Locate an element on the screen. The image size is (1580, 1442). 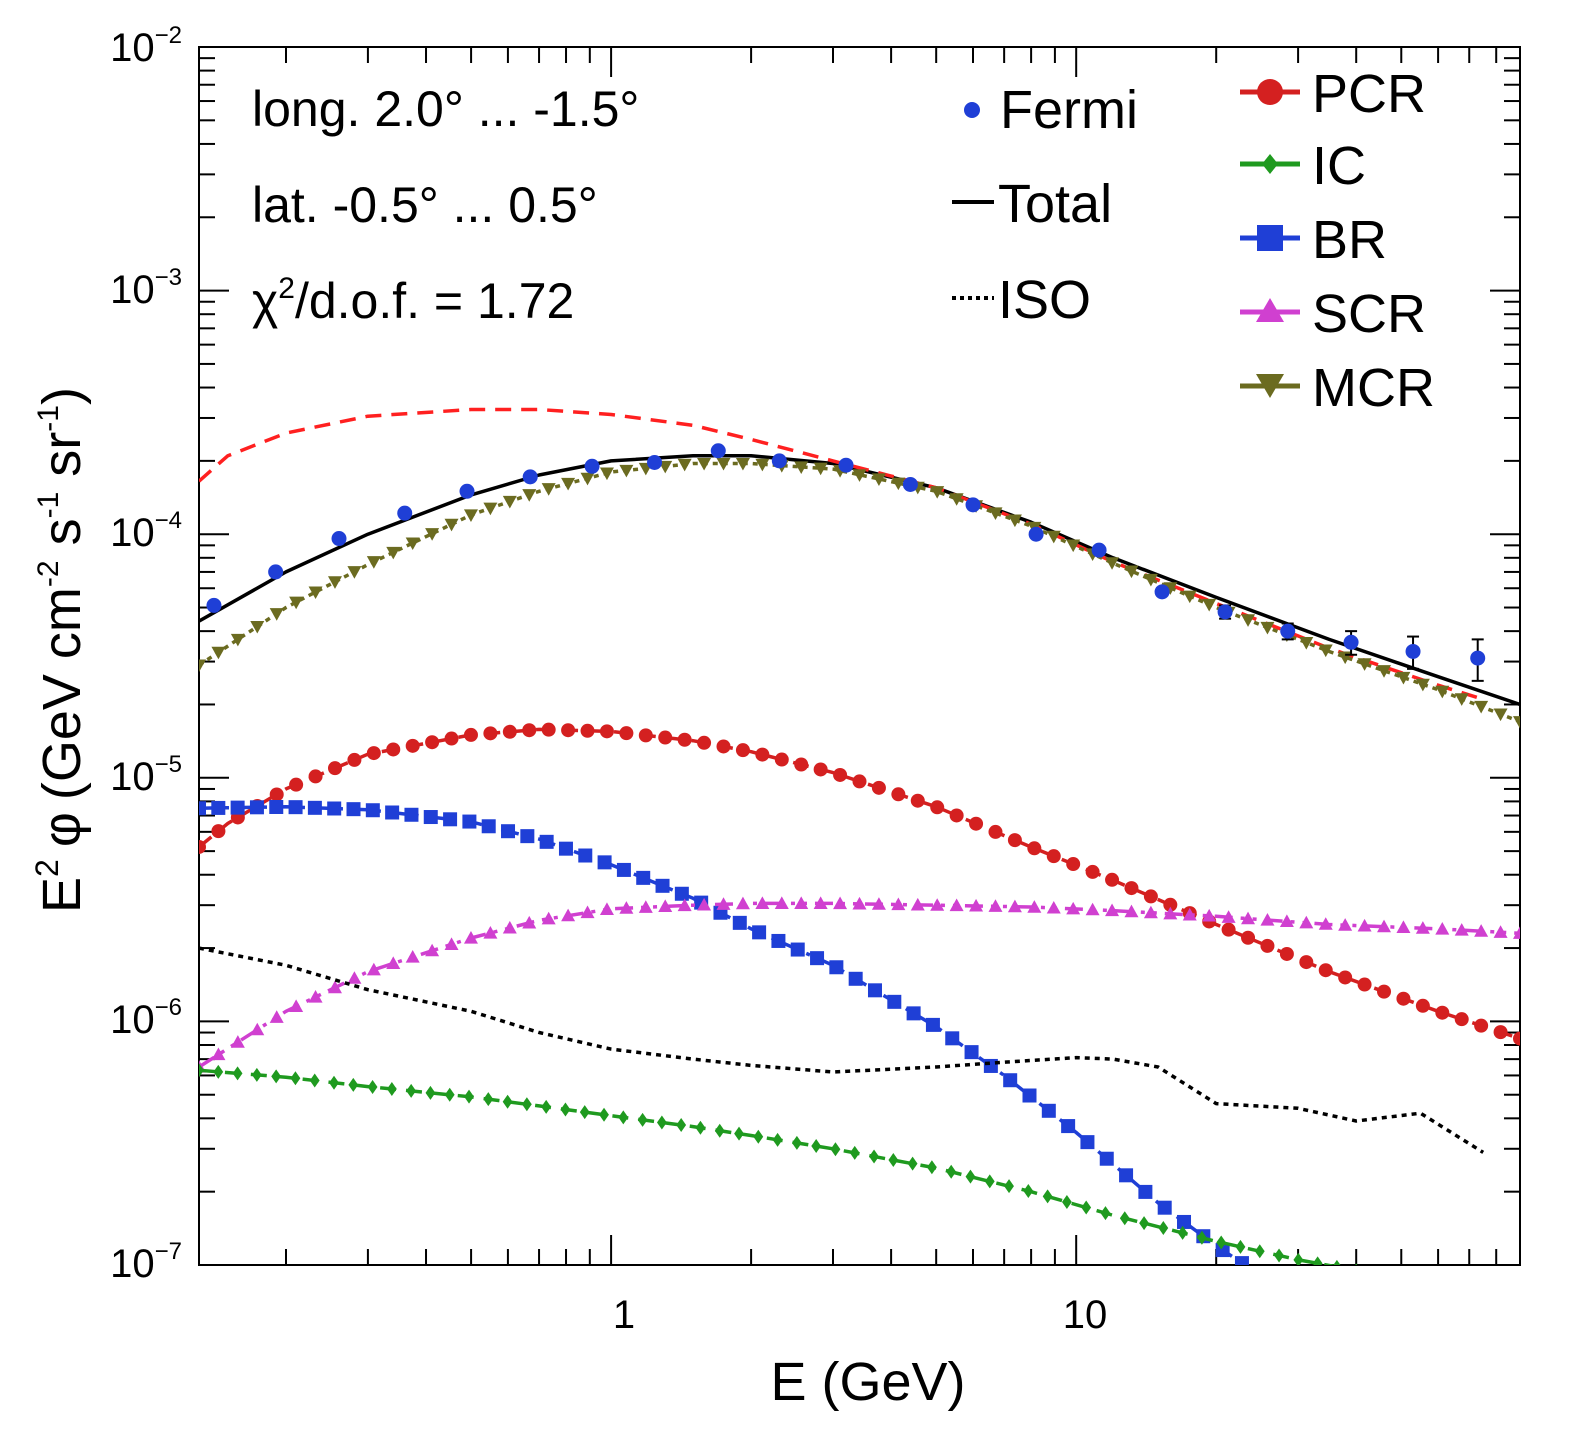
legend-total-label: Total is located at coordinates (1055, 204).